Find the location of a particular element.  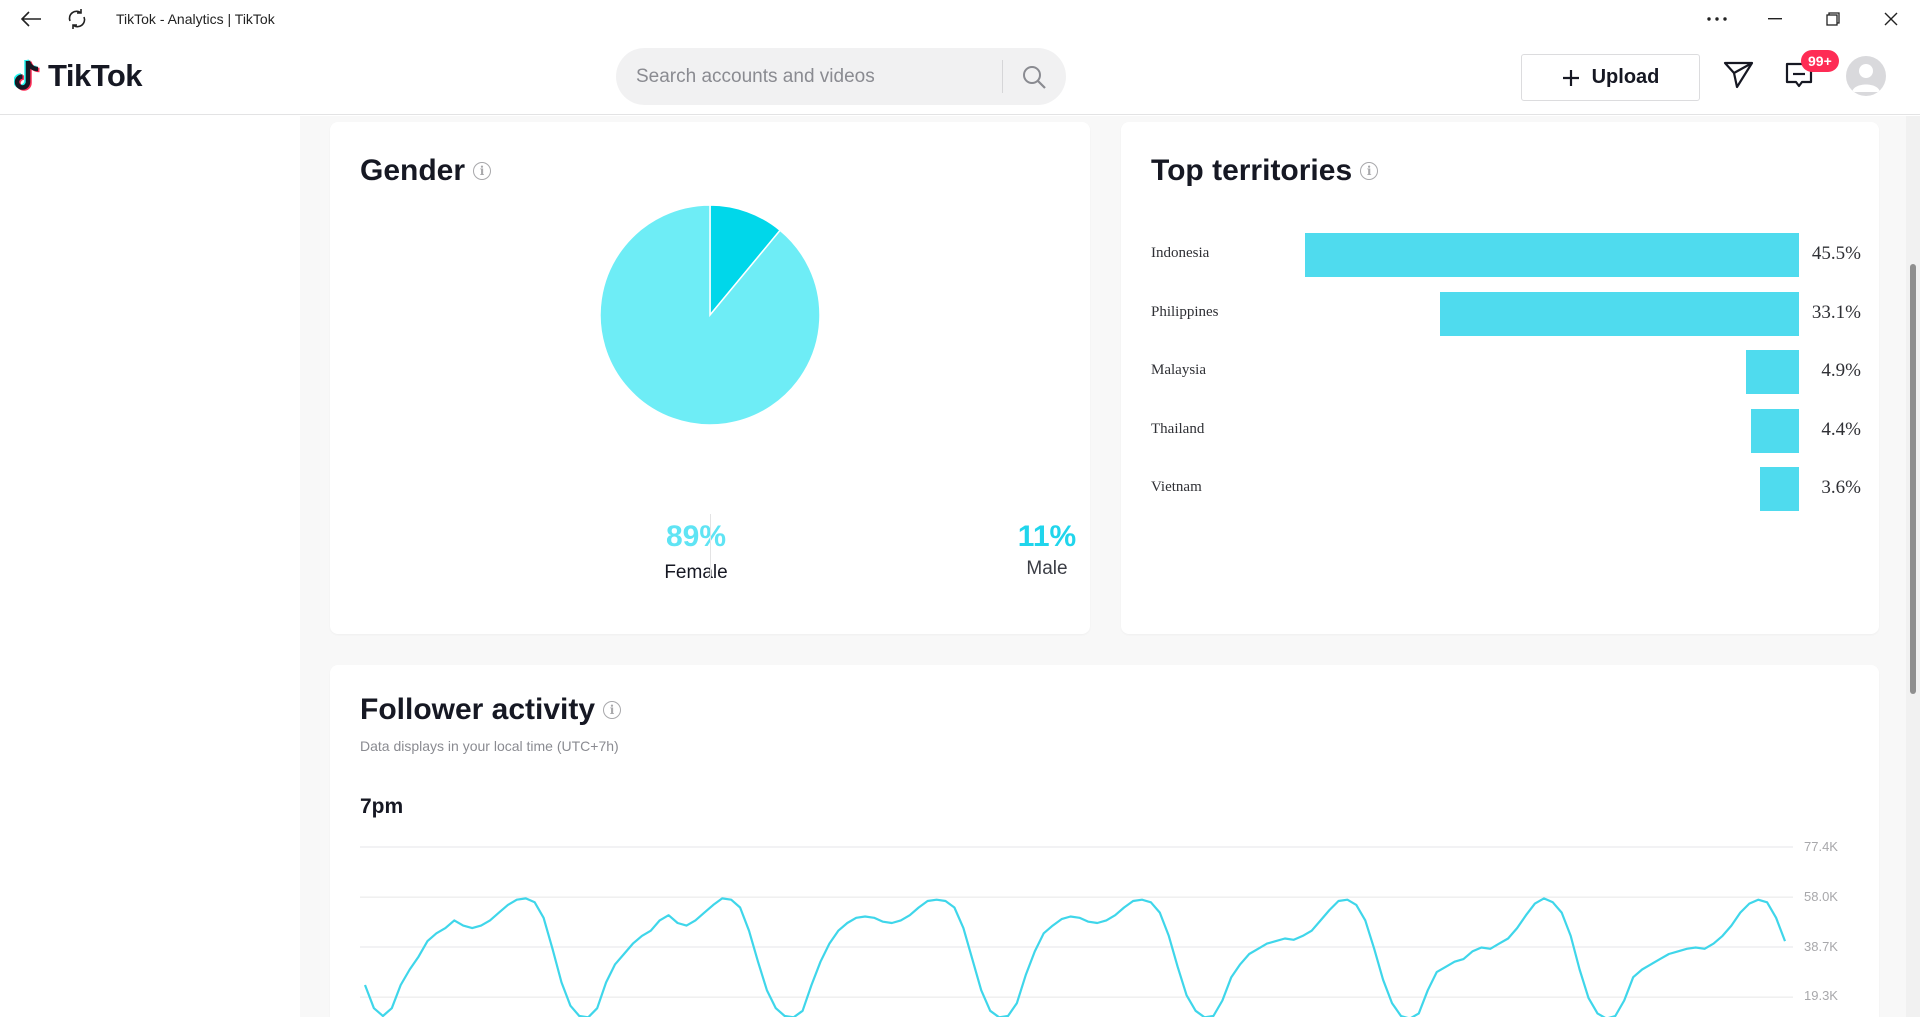

territory-value: 45.5% is located at coordinates (1836, 253).